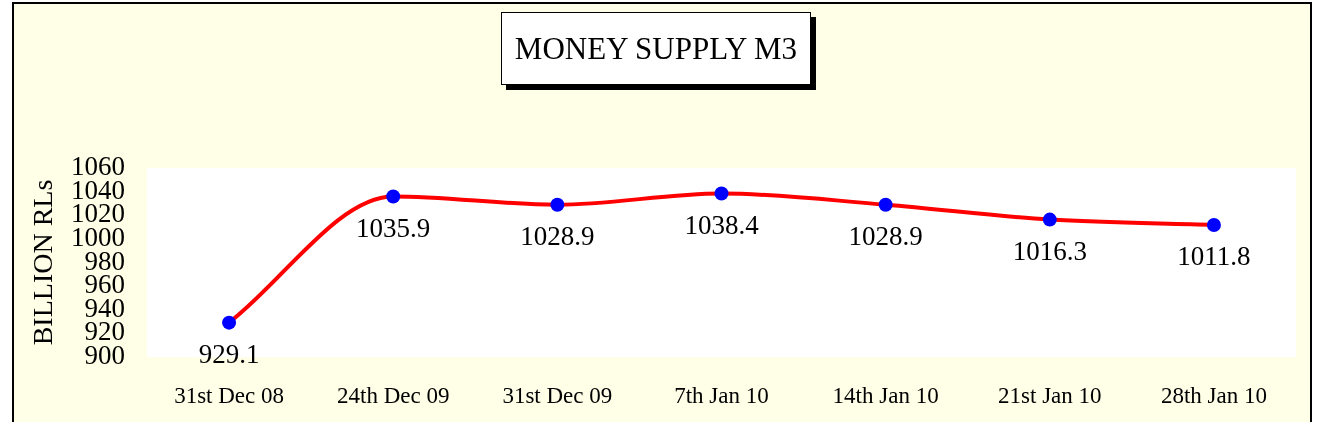  Describe the element at coordinates (656, 48) in the screenshot. I see `chart-title: MONEY SUPPLY M3` at that location.